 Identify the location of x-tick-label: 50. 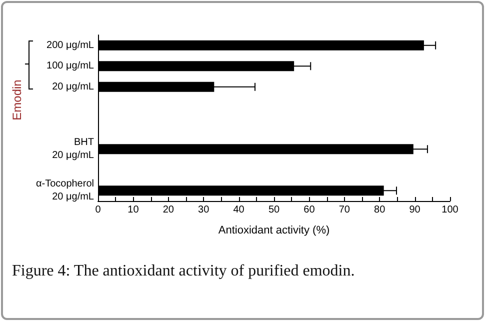
(274, 210).